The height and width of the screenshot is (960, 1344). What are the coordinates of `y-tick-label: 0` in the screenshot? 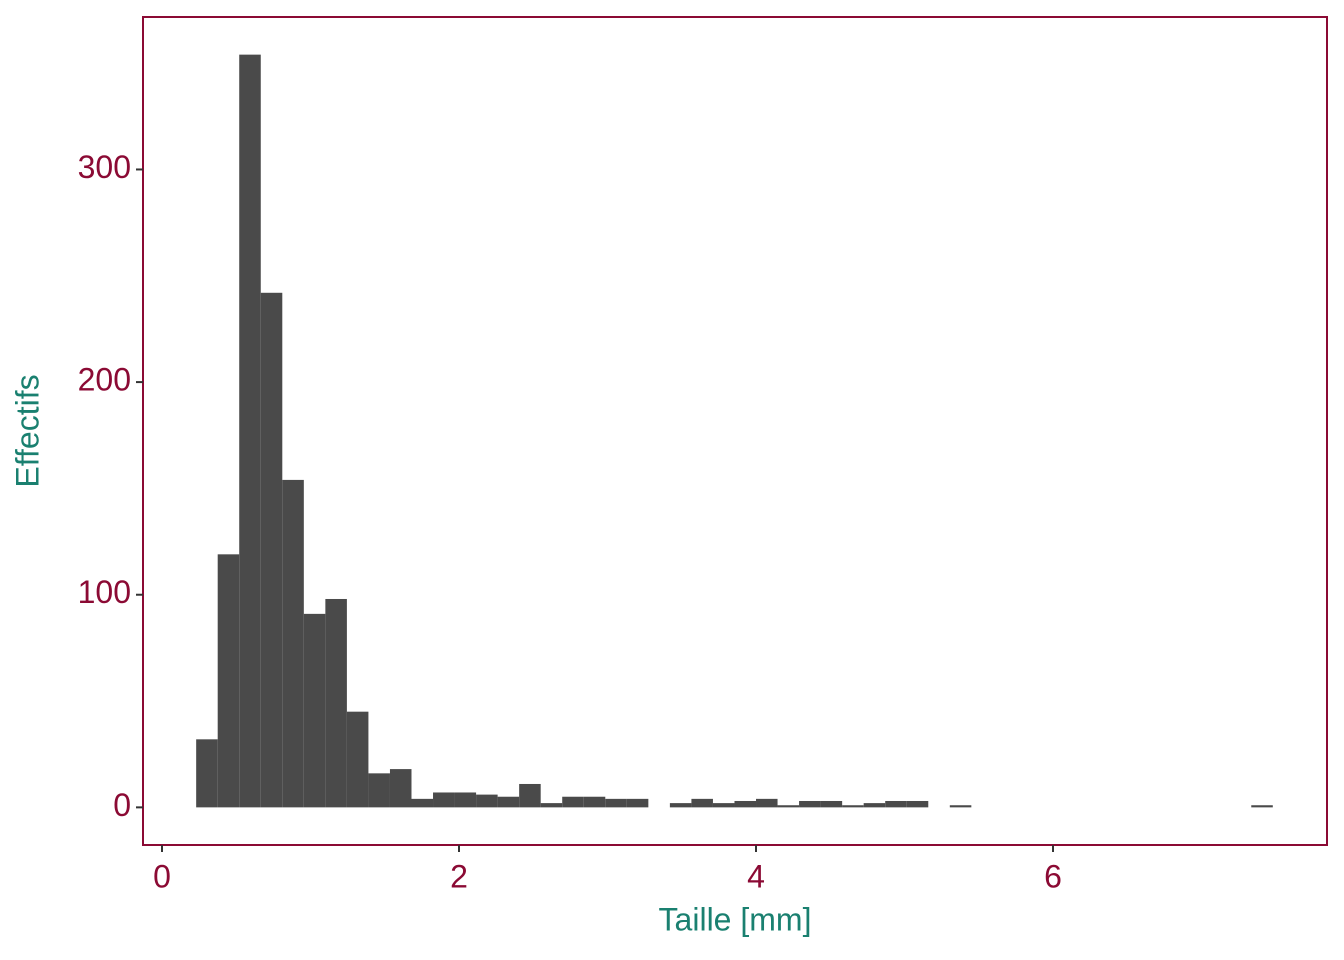 It's located at (122, 805).